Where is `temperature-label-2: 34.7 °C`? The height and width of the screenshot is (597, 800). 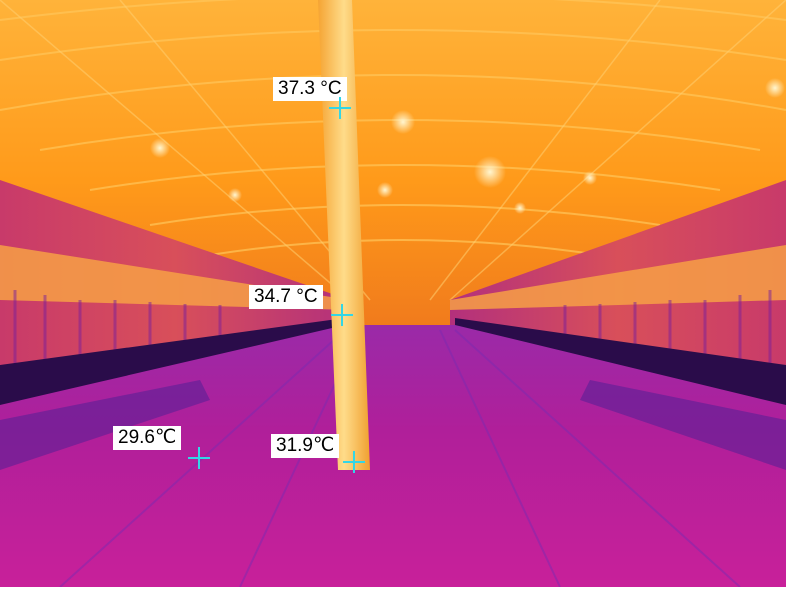 temperature-label-2: 34.7 °C is located at coordinates (286, 297).